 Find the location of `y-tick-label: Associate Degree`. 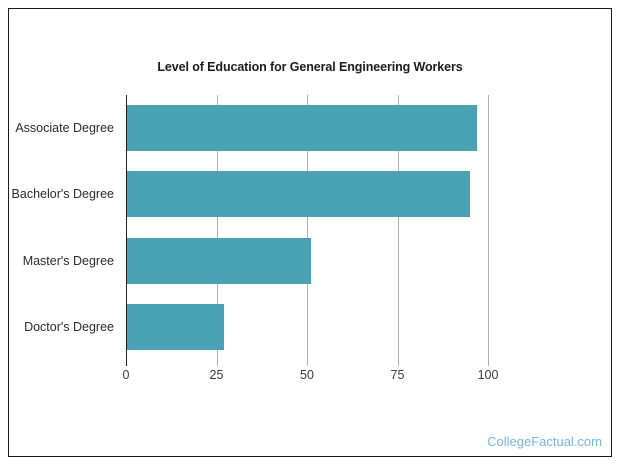

y-tick-label: Associate Degree is located at coordinates (64, 128).